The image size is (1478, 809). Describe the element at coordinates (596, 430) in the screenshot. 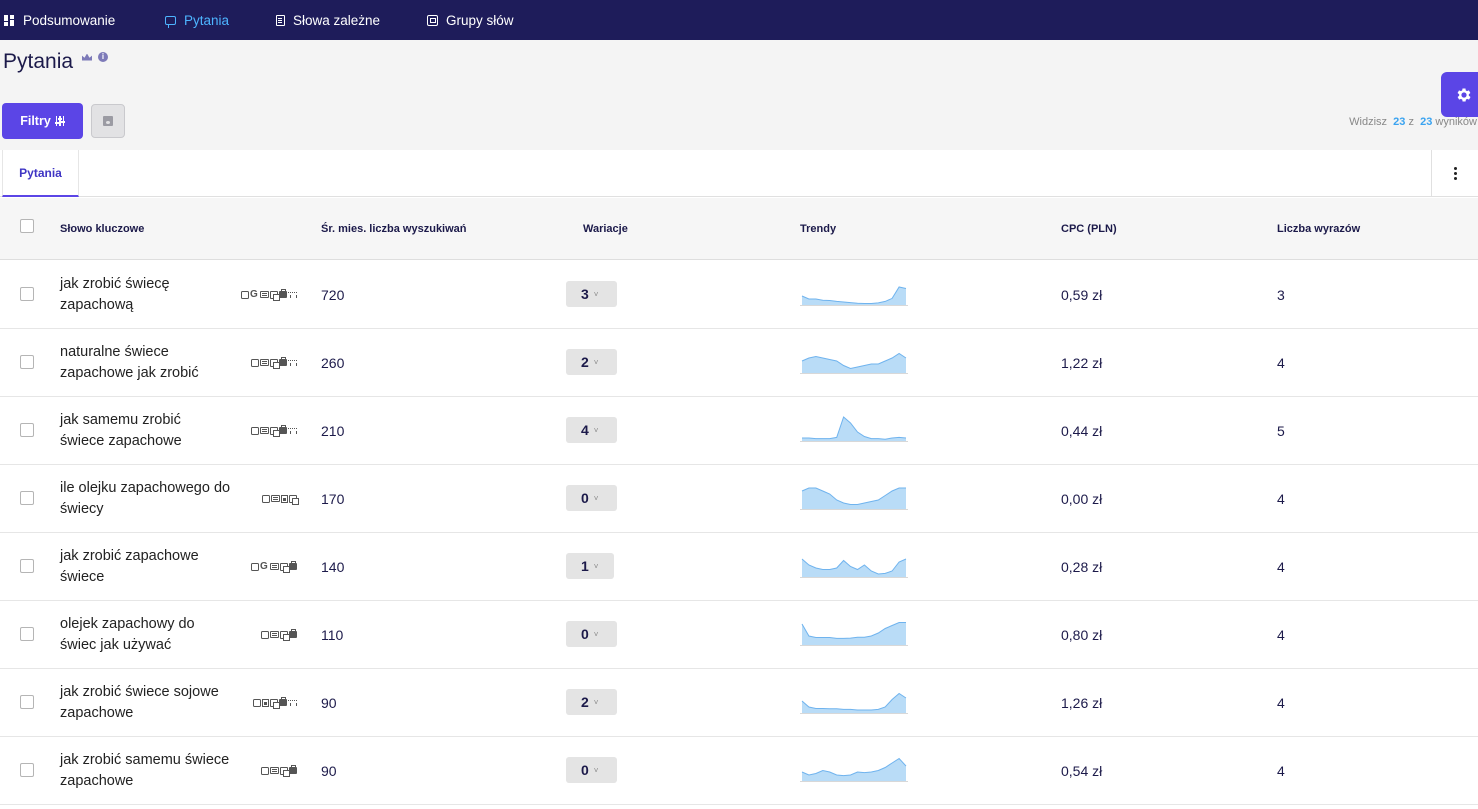

I see `chevron-down-icon: ˅` at that location.